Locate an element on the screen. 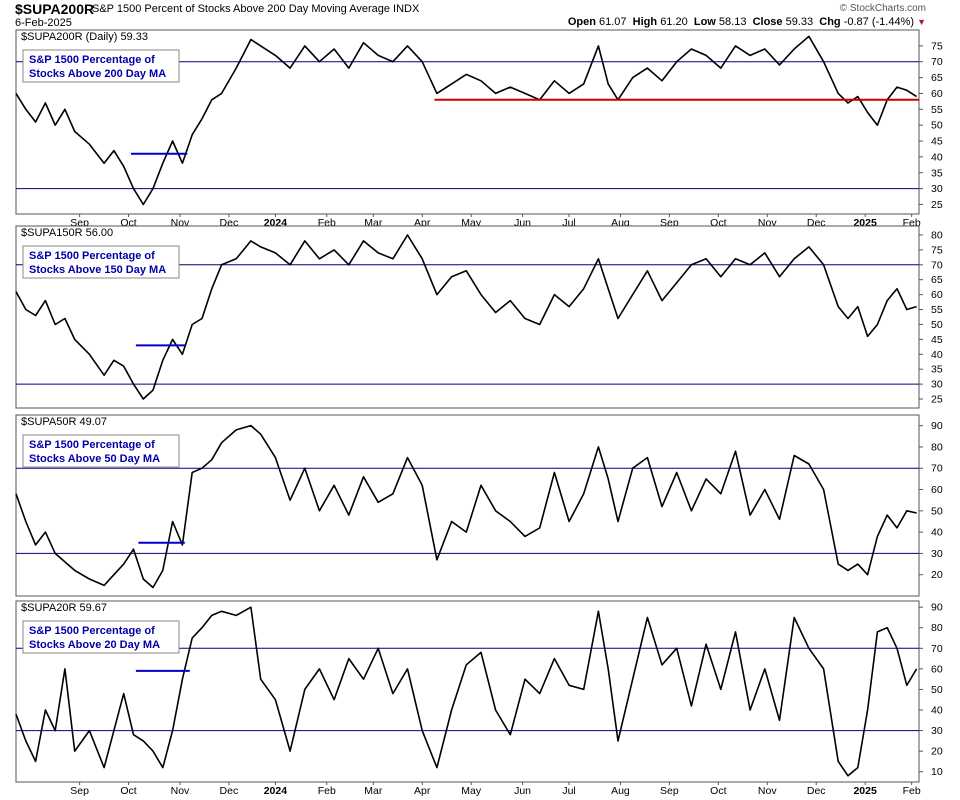 The image size is (960, 800). close-value: 59.33 is located at coordinates (799, 22).